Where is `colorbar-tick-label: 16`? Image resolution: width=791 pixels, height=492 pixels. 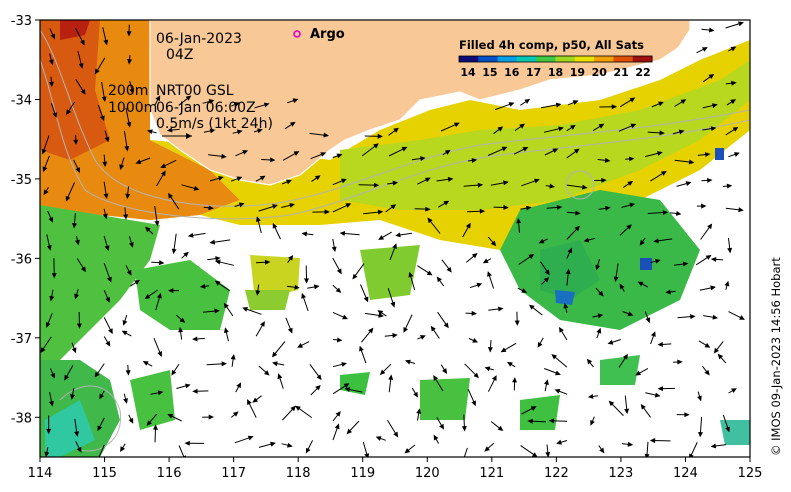 colorbar-tick-label: 16 is located at coordinates (512, 72).